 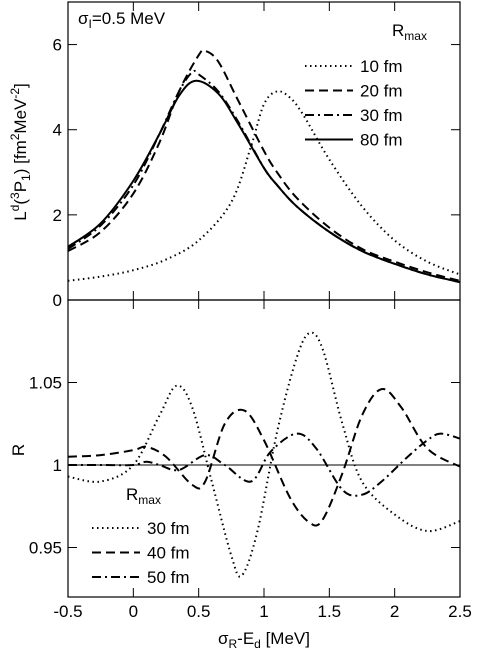 I want to click on x-axis-label: σR-Ed [MeV], so click(x=264, y=640).